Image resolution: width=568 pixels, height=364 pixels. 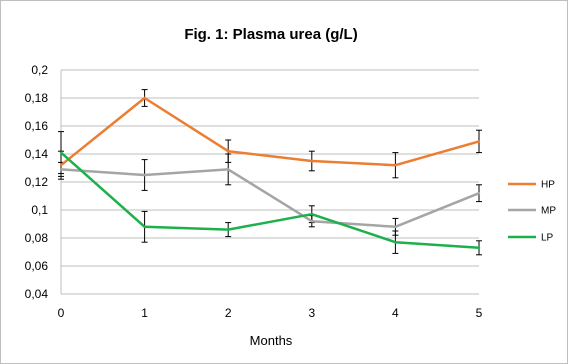 I want to click on y-tick-label: 0,16, so click(x=37, y=126).